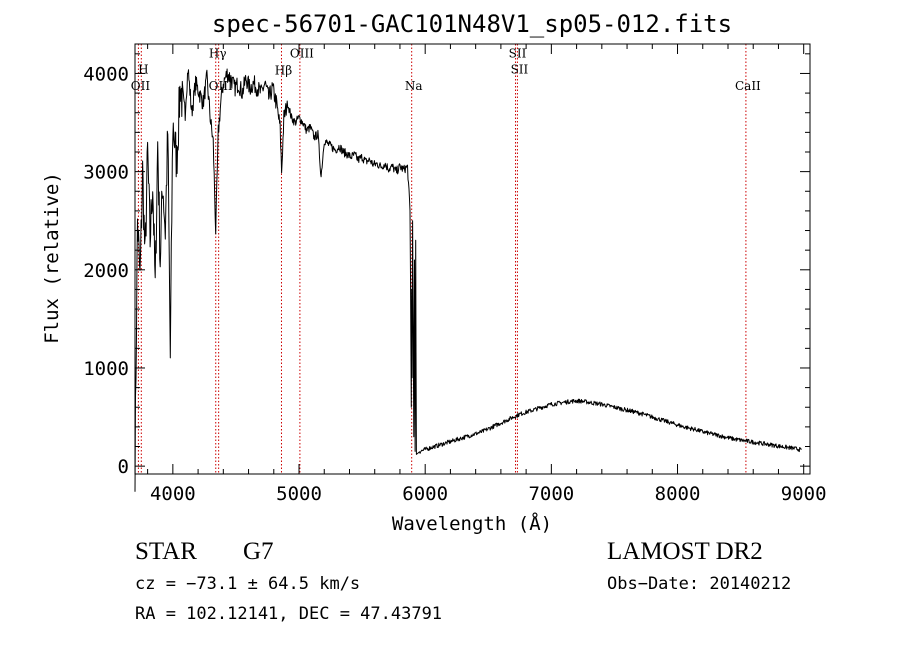 This screenshot has height=649, width=900. I want to click on object-subclass: G7, so click(258, 551).